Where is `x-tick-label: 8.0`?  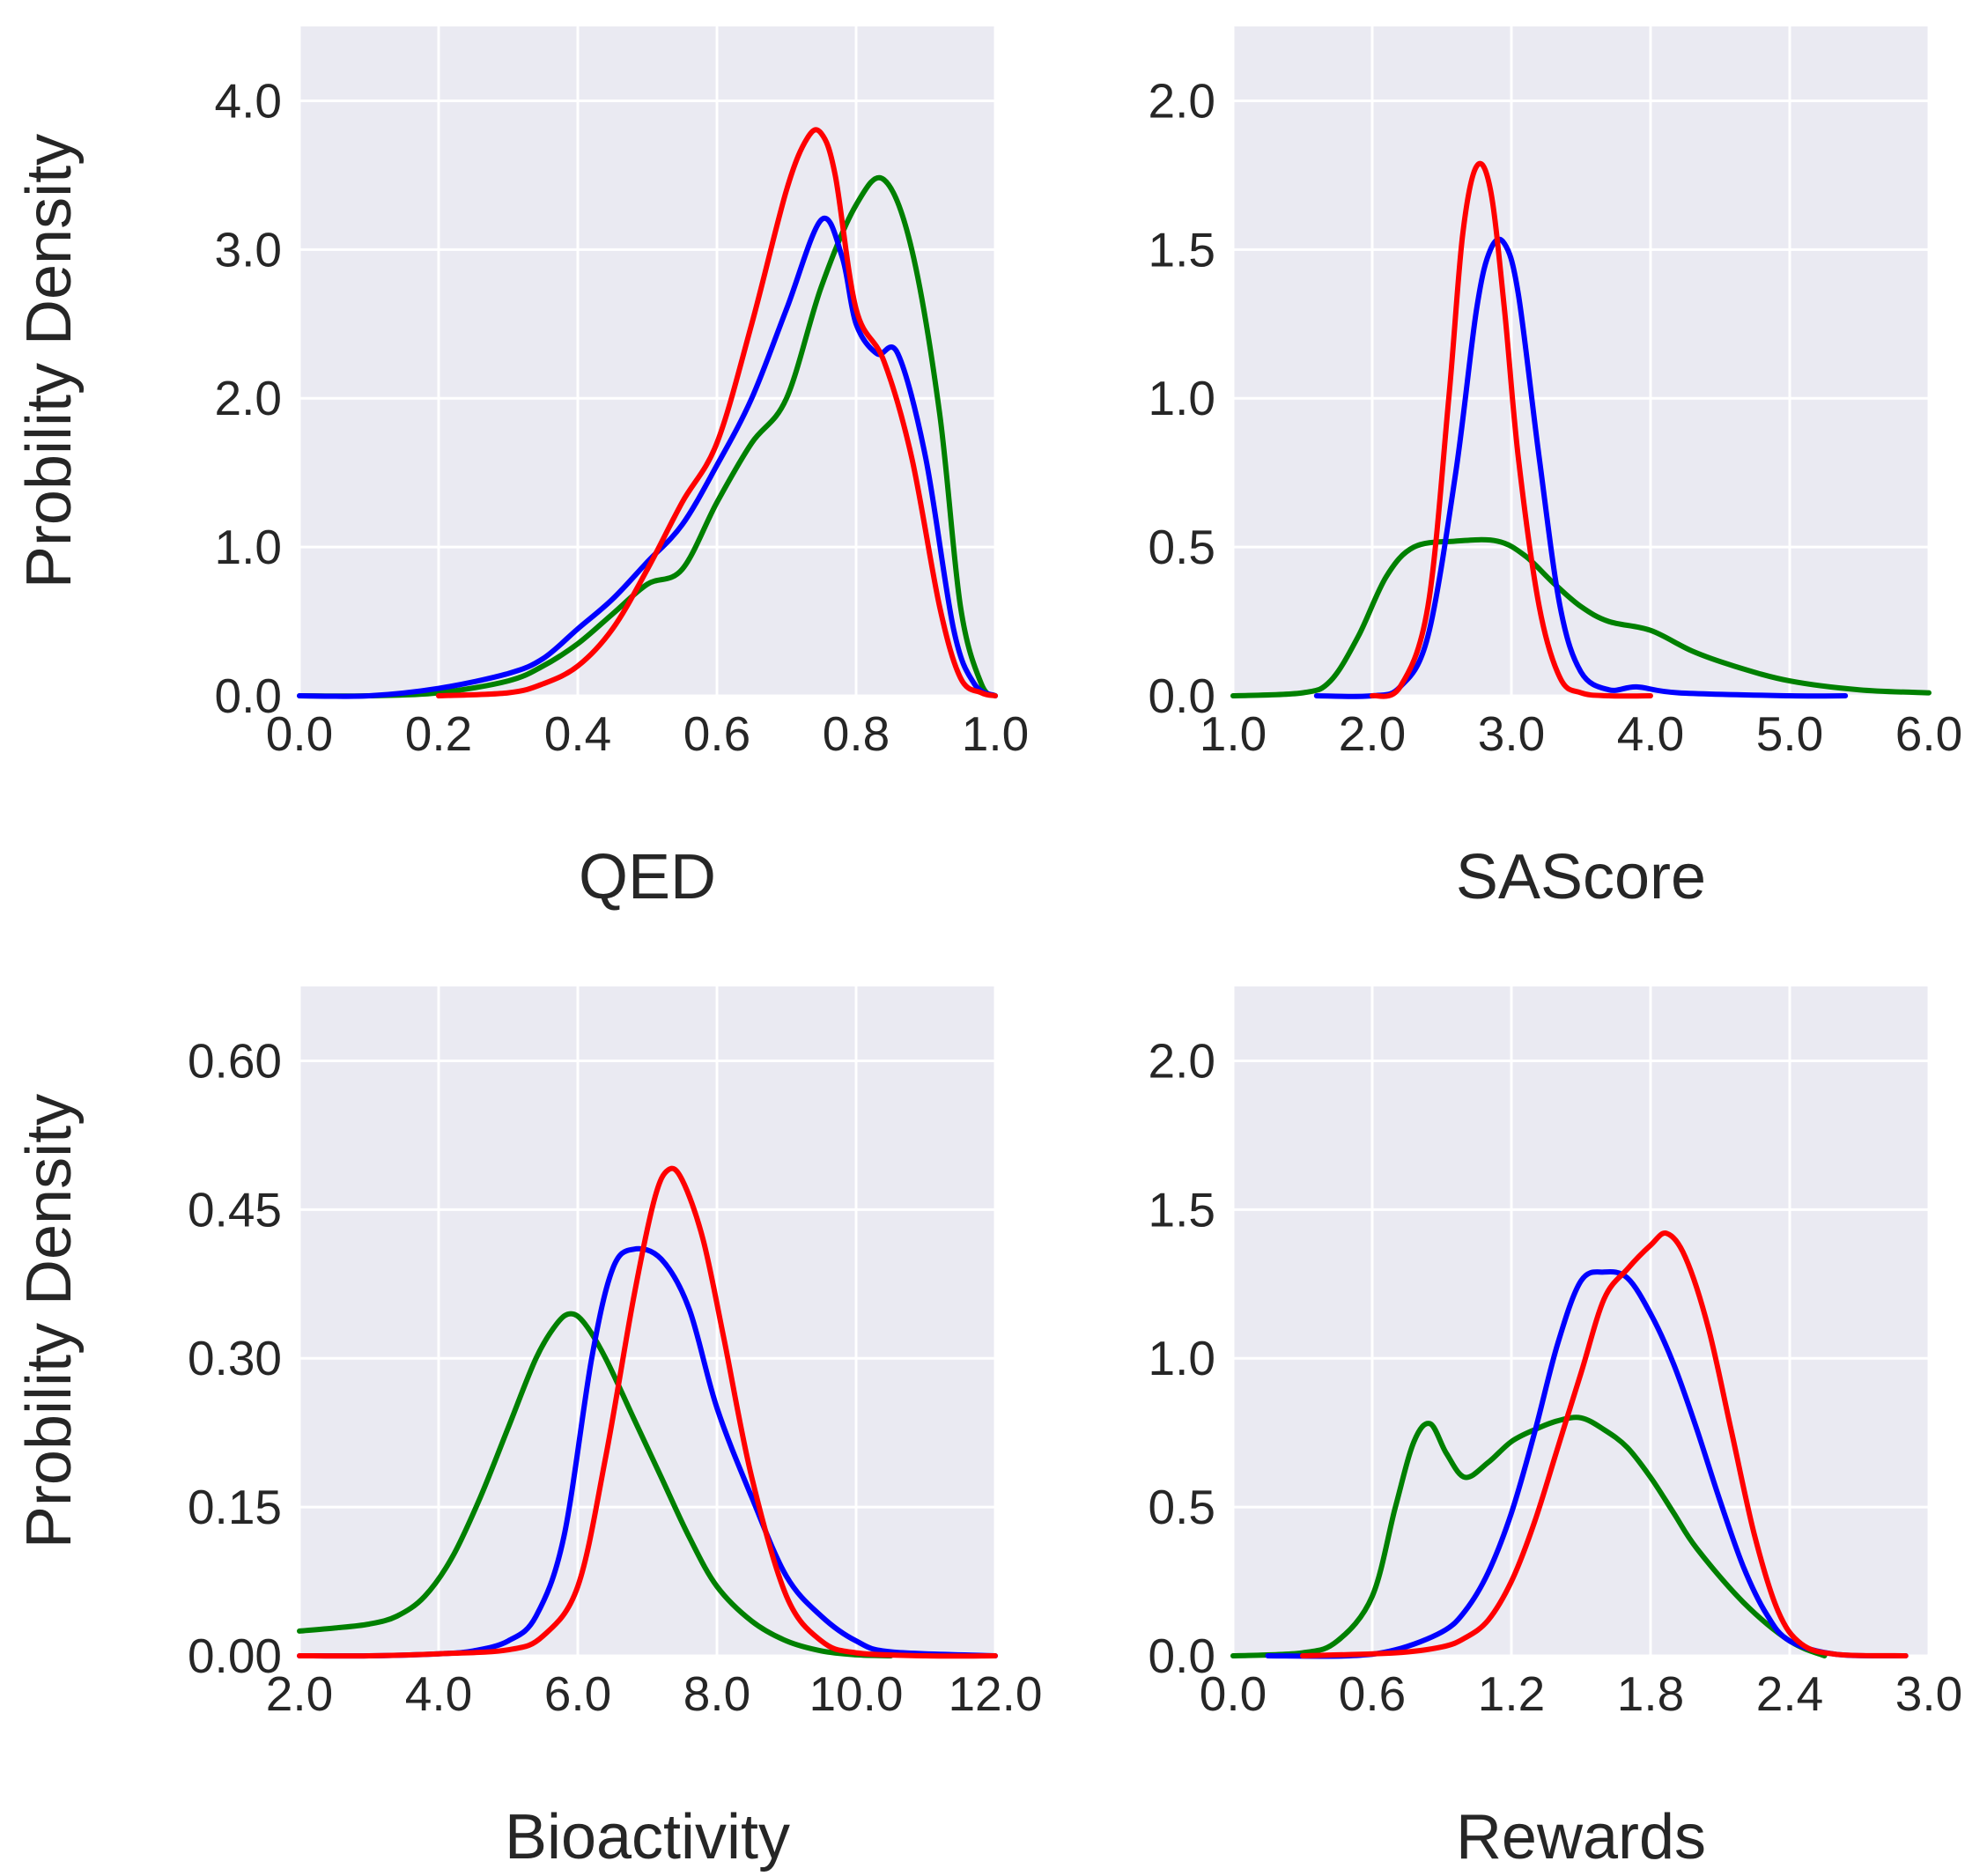 x-tick-label: 8.0 is located at coordinates (716, 1693).